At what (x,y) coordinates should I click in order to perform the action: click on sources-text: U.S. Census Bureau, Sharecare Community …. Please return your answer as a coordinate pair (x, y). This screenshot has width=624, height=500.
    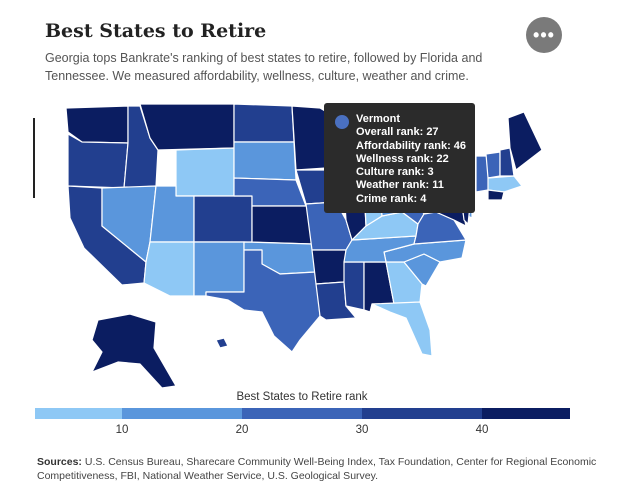
    Looking at the image, I should click on (317, 469).